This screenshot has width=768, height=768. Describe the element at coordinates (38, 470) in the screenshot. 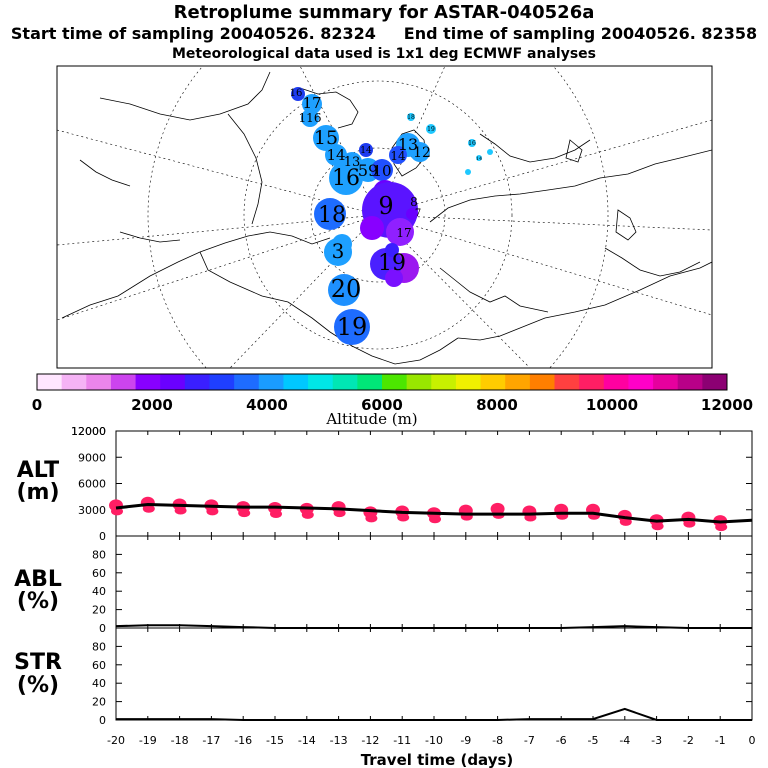

I see `panel-label: ALT` at that location.